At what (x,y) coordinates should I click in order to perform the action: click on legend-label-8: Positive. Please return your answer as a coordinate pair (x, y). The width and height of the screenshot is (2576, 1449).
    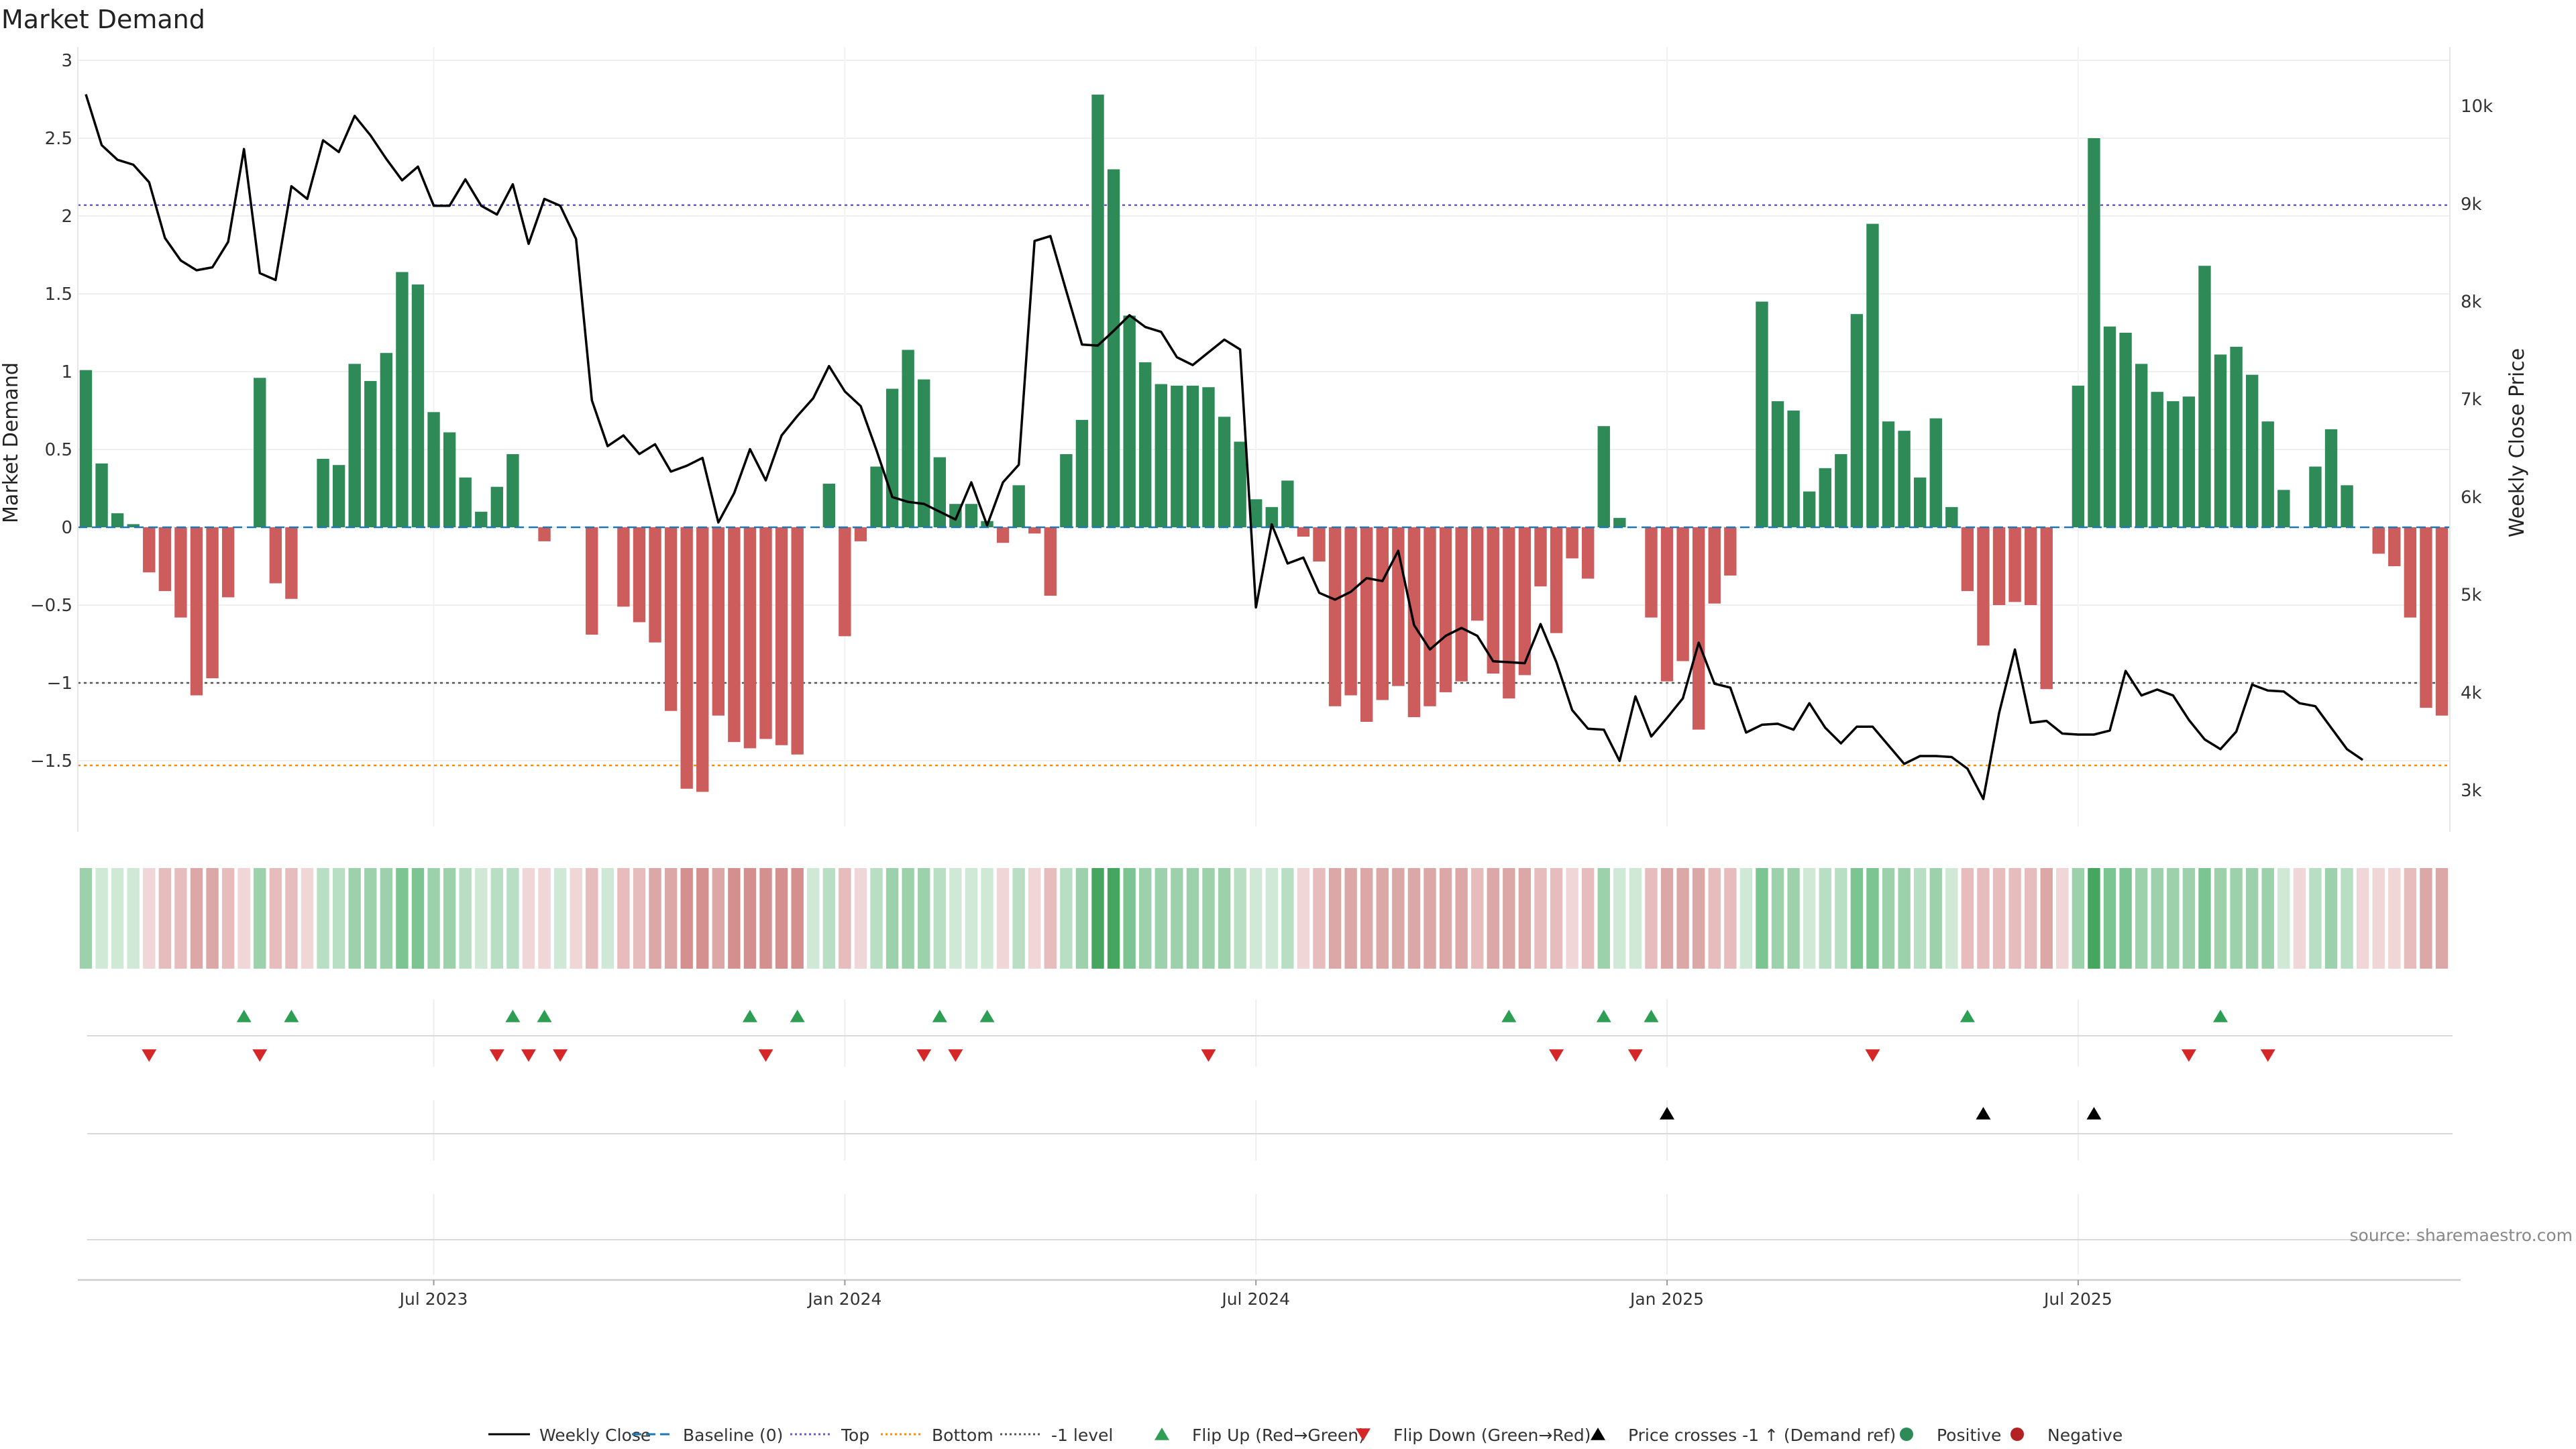
    Looking at the image, I should click on (1969, 1435).